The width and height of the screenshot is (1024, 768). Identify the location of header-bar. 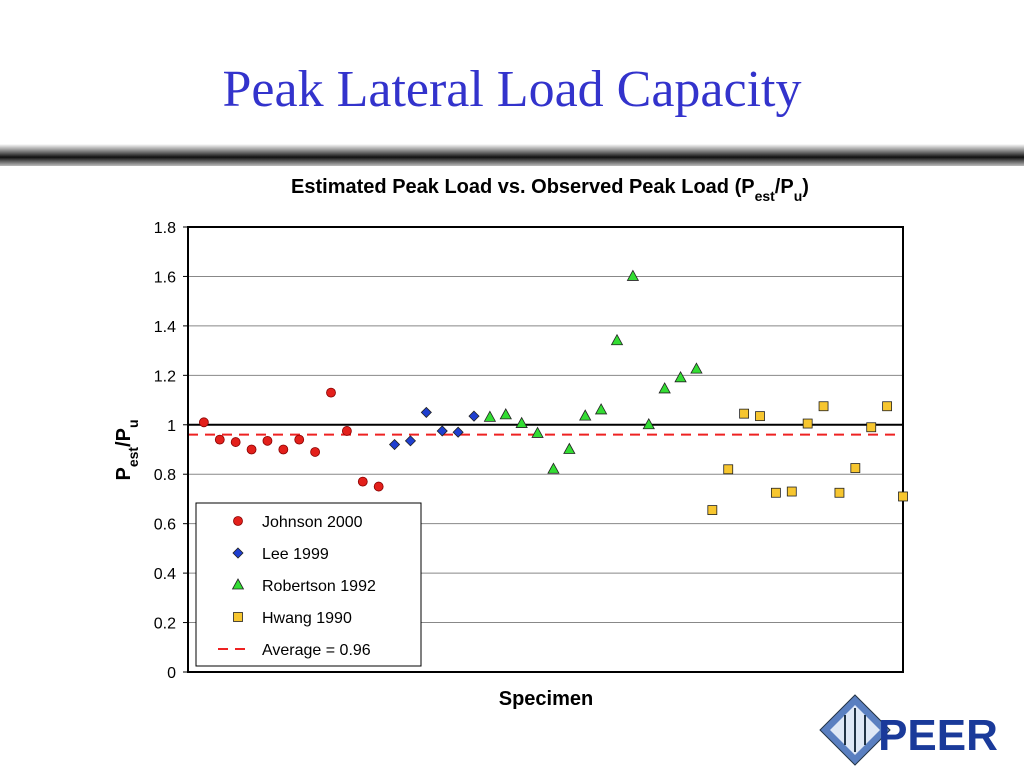
(512, 155).